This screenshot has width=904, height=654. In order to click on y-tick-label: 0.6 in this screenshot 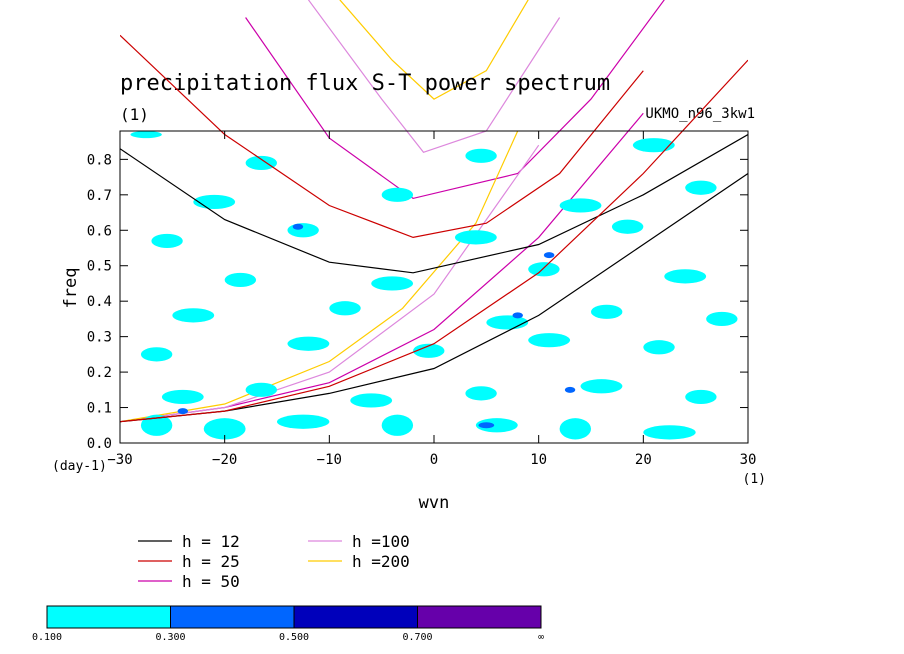, I will do `click(99, 231)`.